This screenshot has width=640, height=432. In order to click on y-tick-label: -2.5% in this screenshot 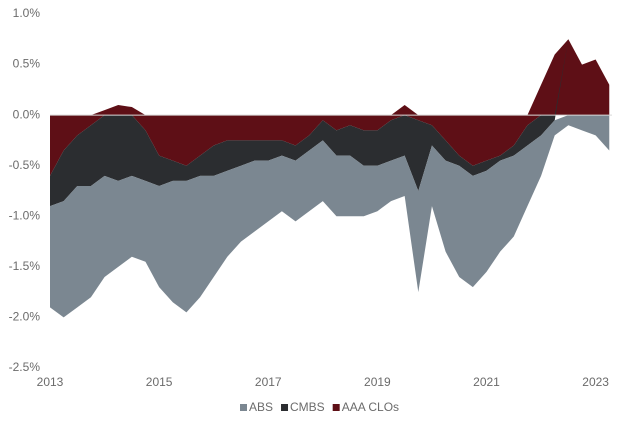, I will do `click(25, 367)`.